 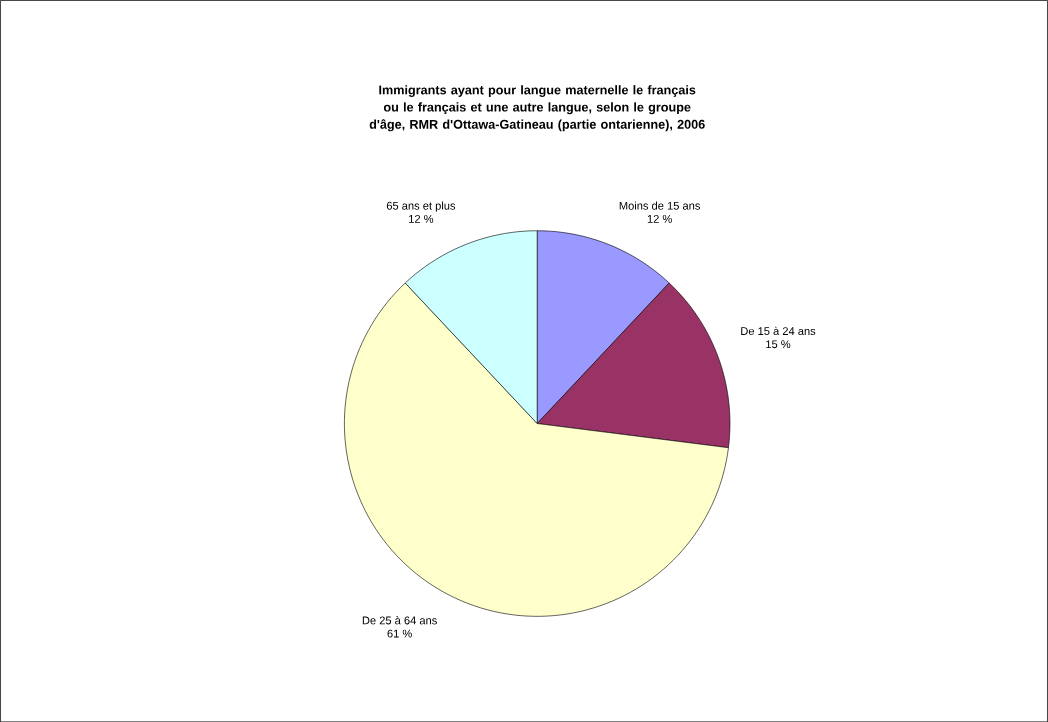 I want to click on data-label: 15 %, so click(x=778, y=344).